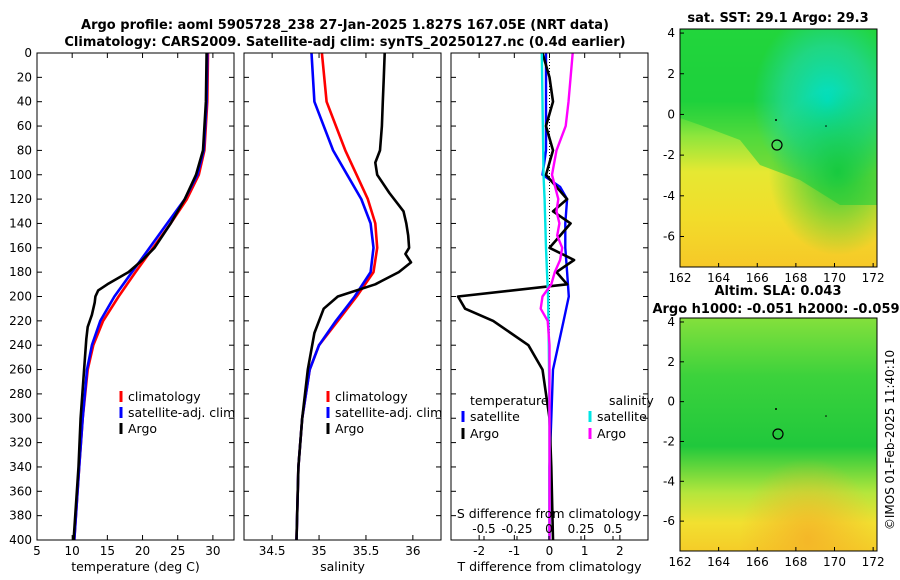 The width and height of the screenshot is (900, 580). What do you see at coordinates (516, 296) in the screenshot?
I see `series-line-t-argo` at bounding box center [516, 296].